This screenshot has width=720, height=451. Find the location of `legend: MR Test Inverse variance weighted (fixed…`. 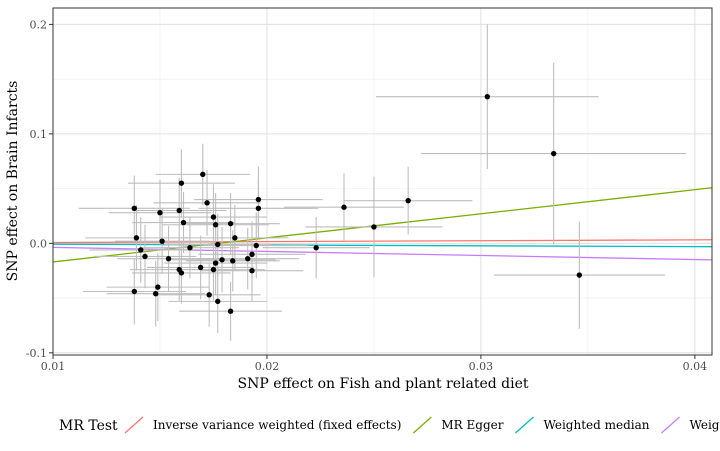

legend: MR Test Inverse variance weighted (fixed… is located at coordinates (389, 425).